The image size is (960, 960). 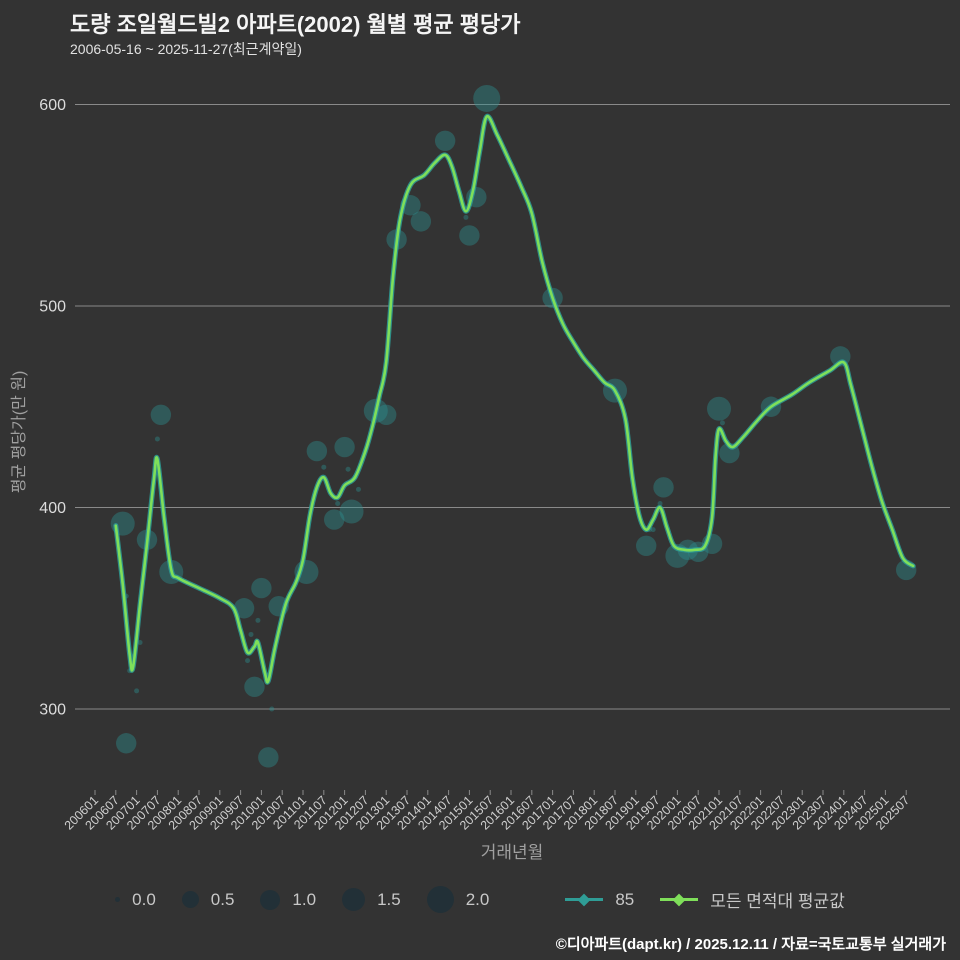 What do you see at coordinates (304, 899) in the screenshot?
I see `legend-size-label: 1.0` at bounding box center [304, 899].